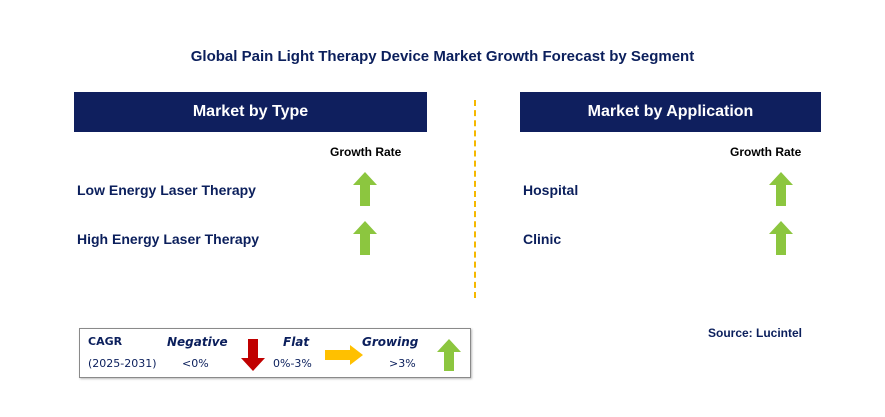 The image size is (885, 417). Describe the element at coordinates (253, 355) in the screenshot. I see `down-arrow-icon` at that location.